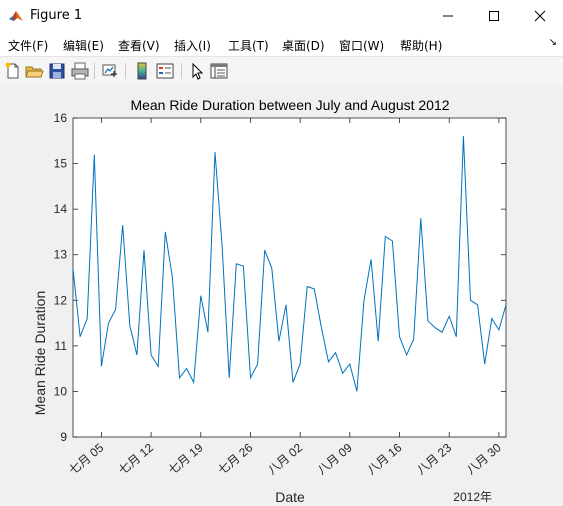 The image size is (563, 506). What do you see at coordinates (61, 164) in the screenshot?
I see `y-tick-label: 15` at bounding box center [61, 164].